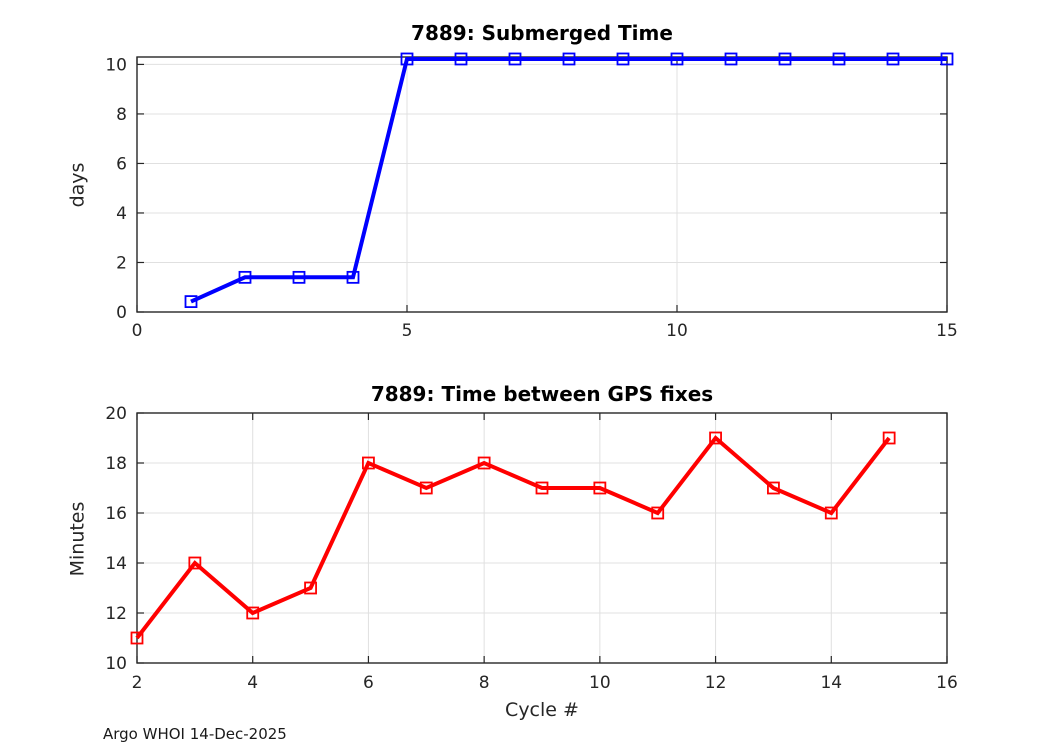 Image resolution: width=1050 pixels, height=750 pixels. What do you see at coordinates (545, 331) in the screenshot?
I see `x-tick-labels: 0 5 10 15` at bounding box center [545, 331].